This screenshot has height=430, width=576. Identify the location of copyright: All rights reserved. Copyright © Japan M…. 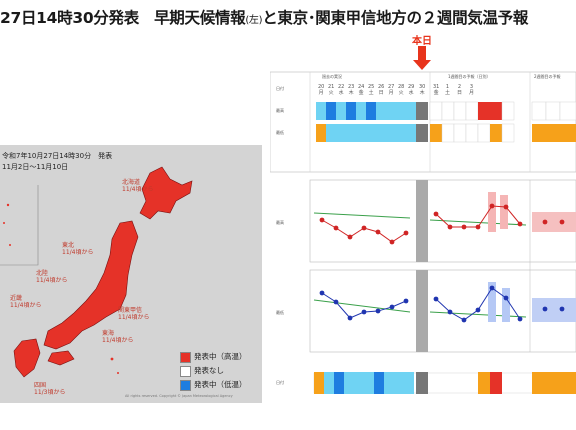
(179, 396).